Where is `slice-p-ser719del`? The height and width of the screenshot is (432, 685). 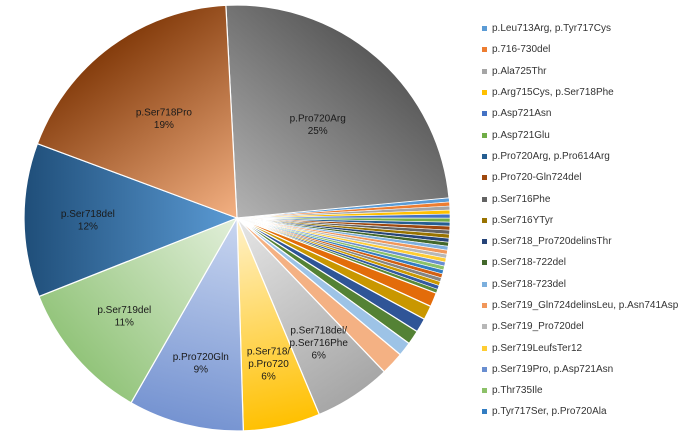
slice-p-ser719del is located at coordinates (138, 310).